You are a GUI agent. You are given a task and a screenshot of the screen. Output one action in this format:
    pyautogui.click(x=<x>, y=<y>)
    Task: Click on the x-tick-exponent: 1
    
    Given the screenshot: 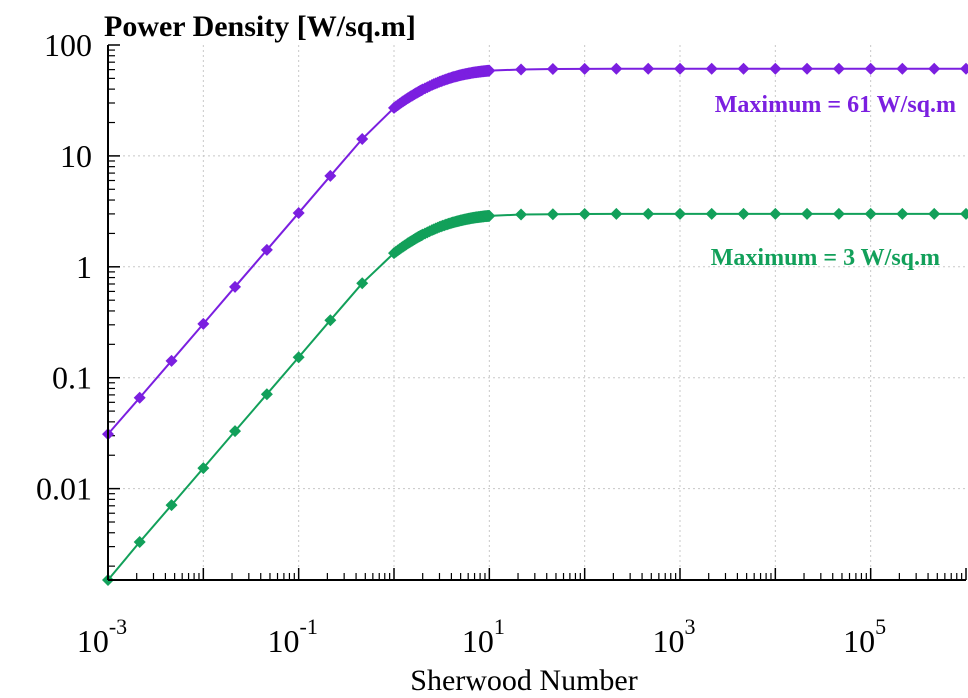 What is the action you would take?
    pyautogui.click(x=499, y=626)
    